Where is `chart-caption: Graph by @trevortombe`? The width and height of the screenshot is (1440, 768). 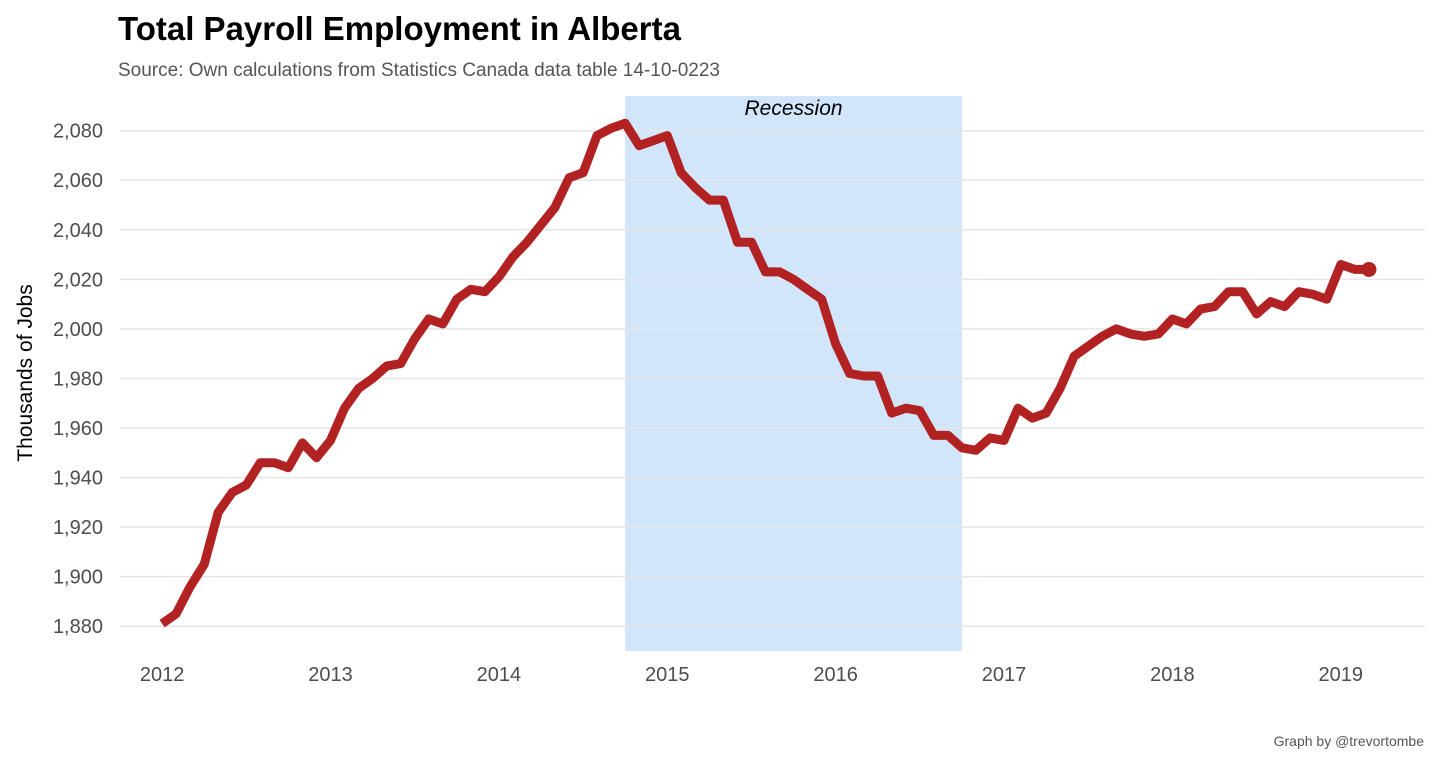
chart-caption: Graph by @trevortombe is located at coordinates (1348, 741).